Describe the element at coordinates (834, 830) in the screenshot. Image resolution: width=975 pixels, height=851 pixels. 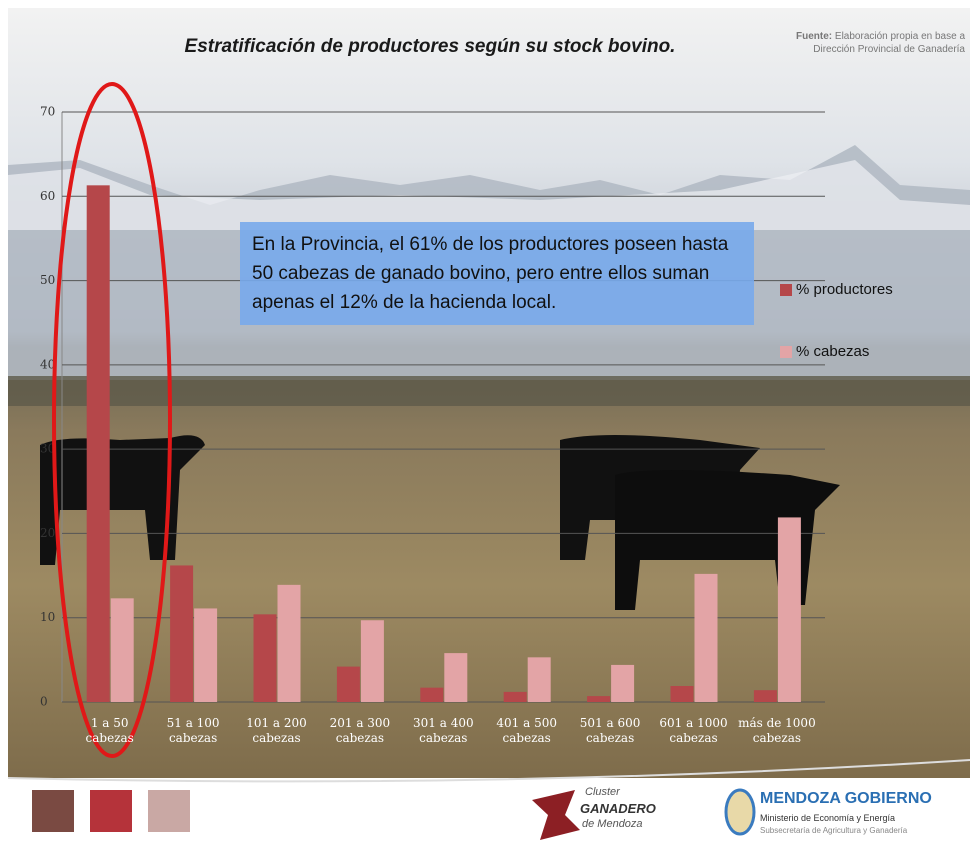
I see `gov-sub: Subsecretaría de Agricultura y Ganadería` at that location.